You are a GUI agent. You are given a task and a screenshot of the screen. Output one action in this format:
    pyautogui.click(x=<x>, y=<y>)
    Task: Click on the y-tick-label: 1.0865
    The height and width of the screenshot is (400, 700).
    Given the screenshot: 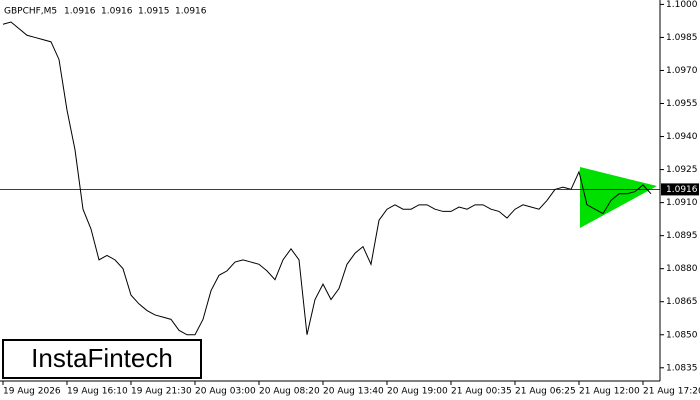 What is the action you would take?
    pyautogui.click(x=682, y=302)
    